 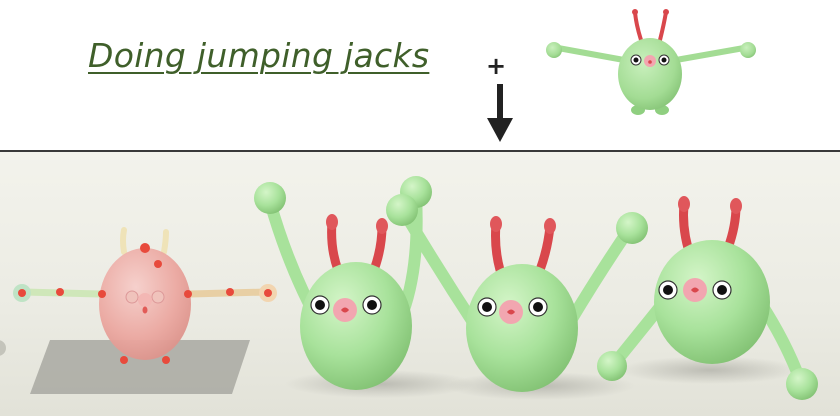 I want to click on down-arrow-icon, so click(x=500, y=113).